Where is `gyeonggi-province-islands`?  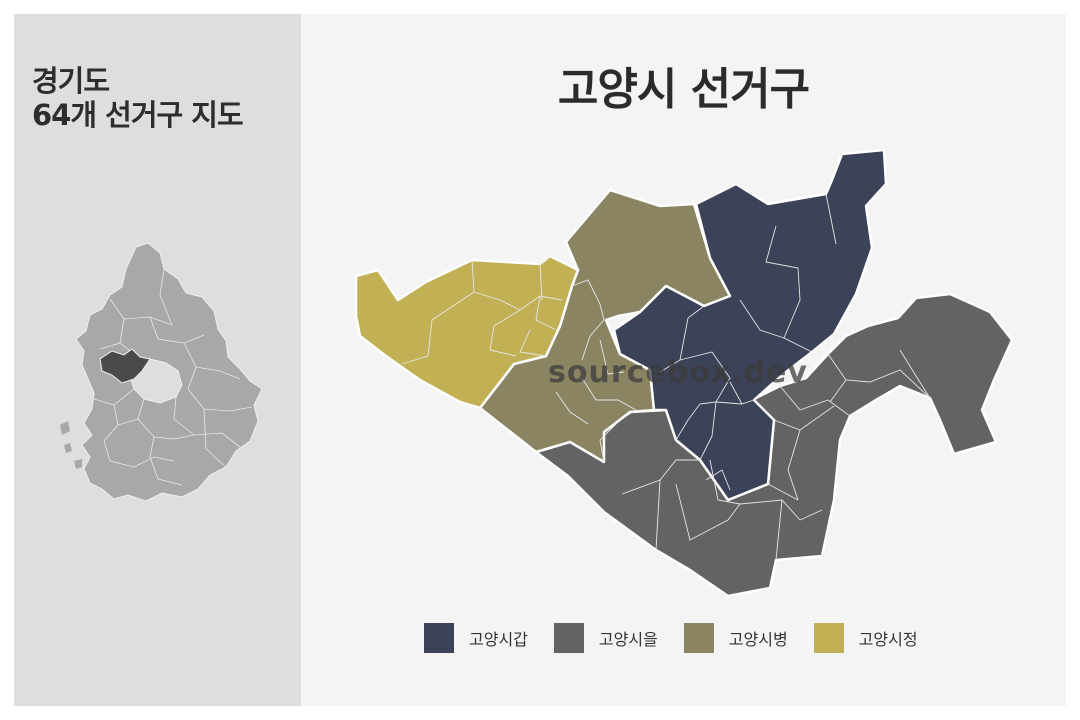 gyeonggi-province-islands is located at coordinates (71, 445).